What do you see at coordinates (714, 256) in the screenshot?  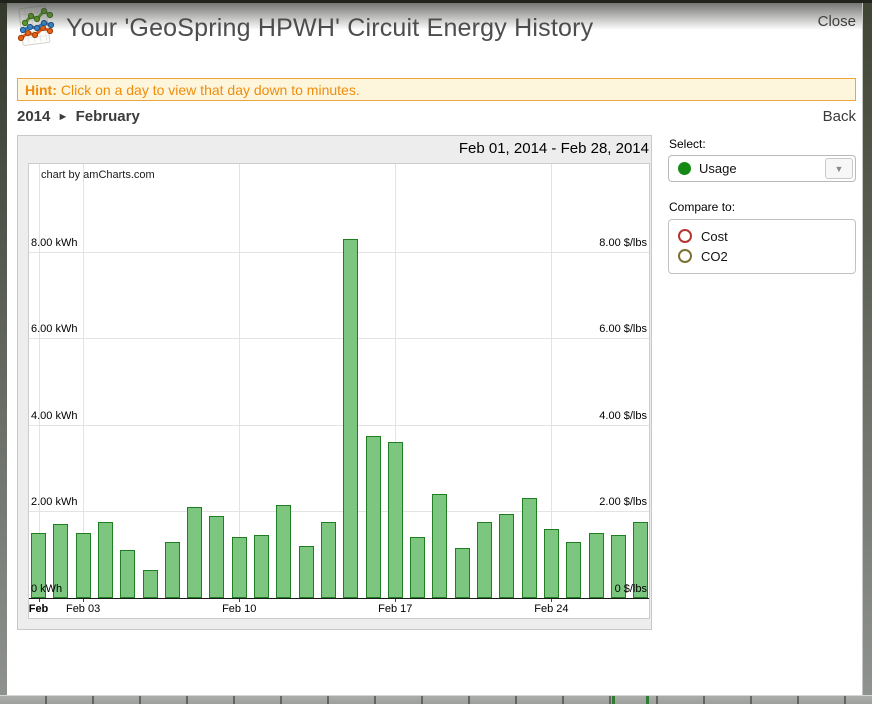 I see `compare-option-co2-label: CO2` at bounding box center [714, 256].